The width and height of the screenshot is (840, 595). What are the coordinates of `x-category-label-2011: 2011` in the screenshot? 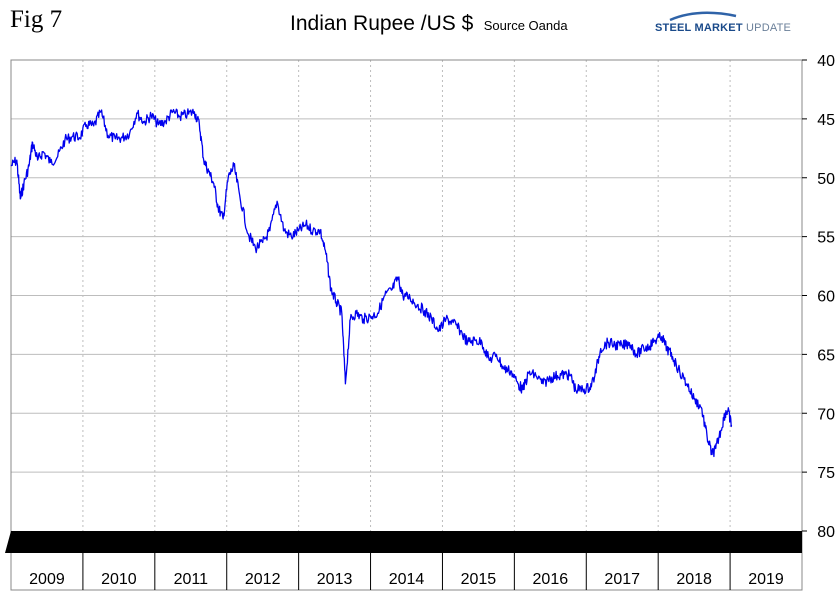 It's located at (191, 579).